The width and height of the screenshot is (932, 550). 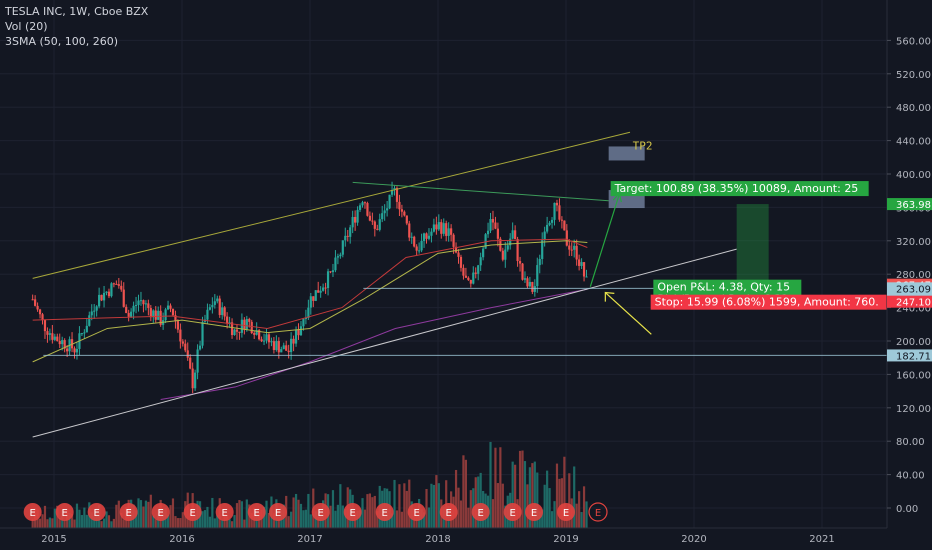 I want to click on sma-line, so click(x=310, y=283).